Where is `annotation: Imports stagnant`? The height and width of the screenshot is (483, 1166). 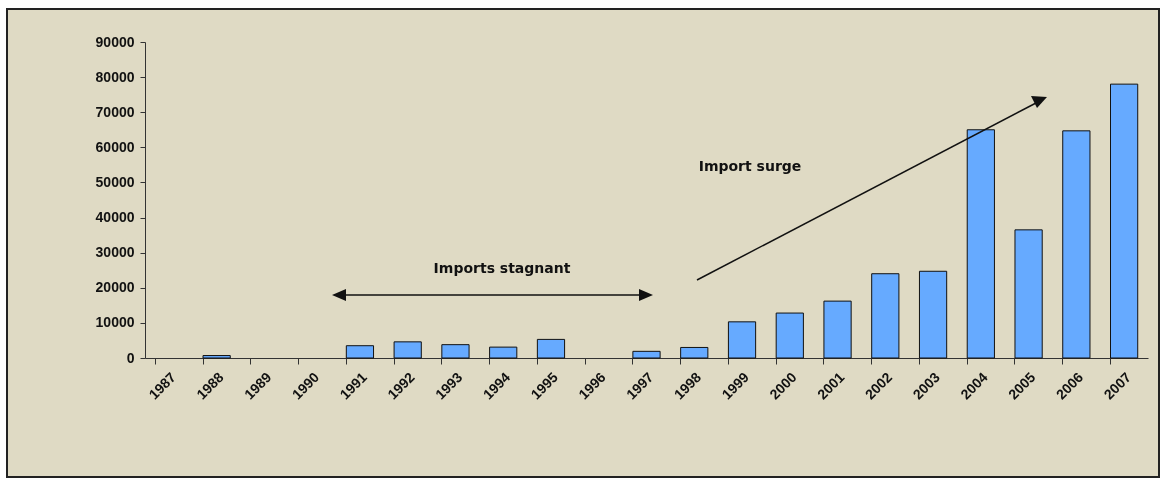 annotation: Imports stagnant is located at coordinates (502, 268).